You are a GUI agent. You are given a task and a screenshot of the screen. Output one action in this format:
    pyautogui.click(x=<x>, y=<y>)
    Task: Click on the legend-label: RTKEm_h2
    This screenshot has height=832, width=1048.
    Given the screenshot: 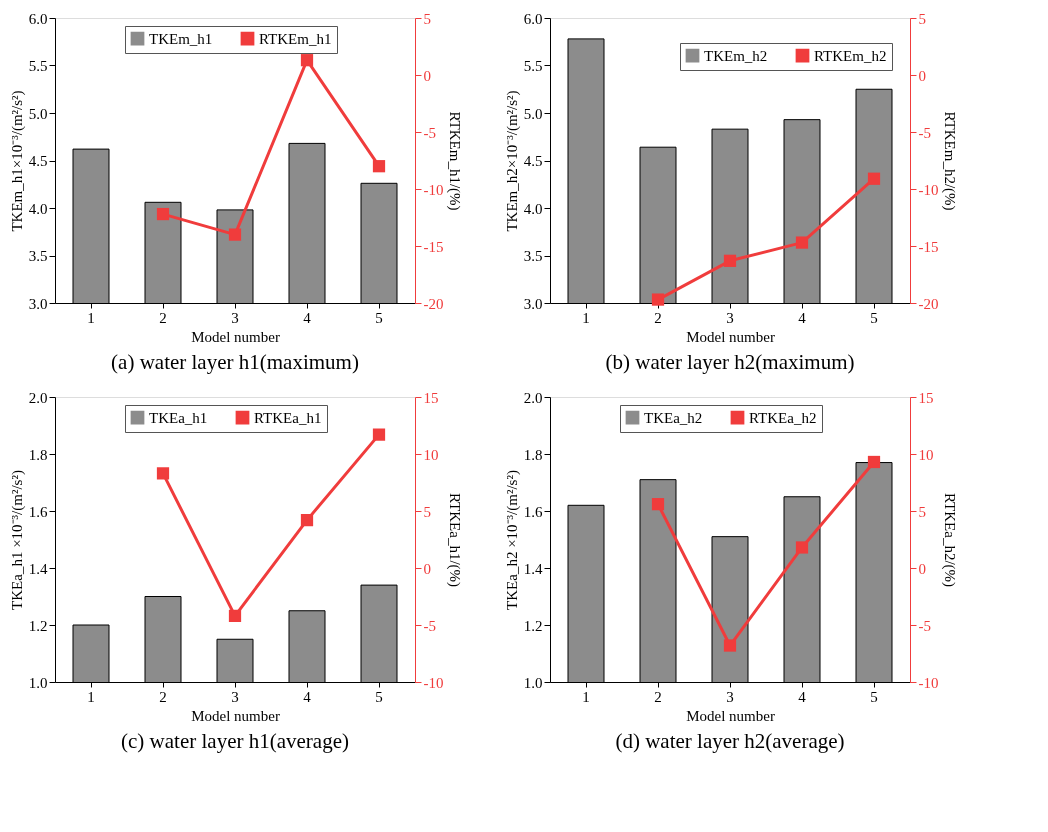 What is the action you would take?
    pyautogui.click(x=850, y=55)
    